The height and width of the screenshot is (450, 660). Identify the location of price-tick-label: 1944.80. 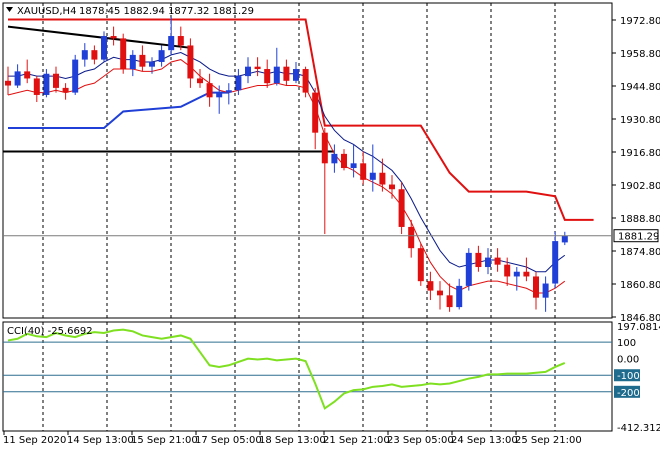
(640, 87).